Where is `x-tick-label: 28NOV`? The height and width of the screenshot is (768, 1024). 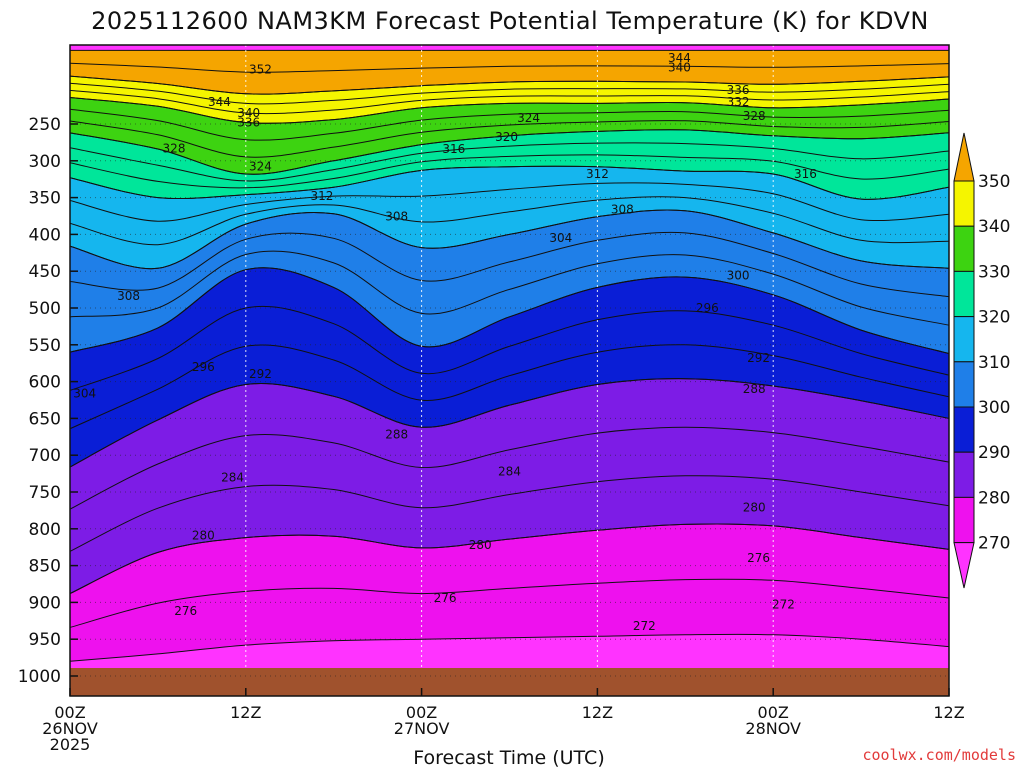 x-tick-label: 28NOV is located at coordinates (773, 728).